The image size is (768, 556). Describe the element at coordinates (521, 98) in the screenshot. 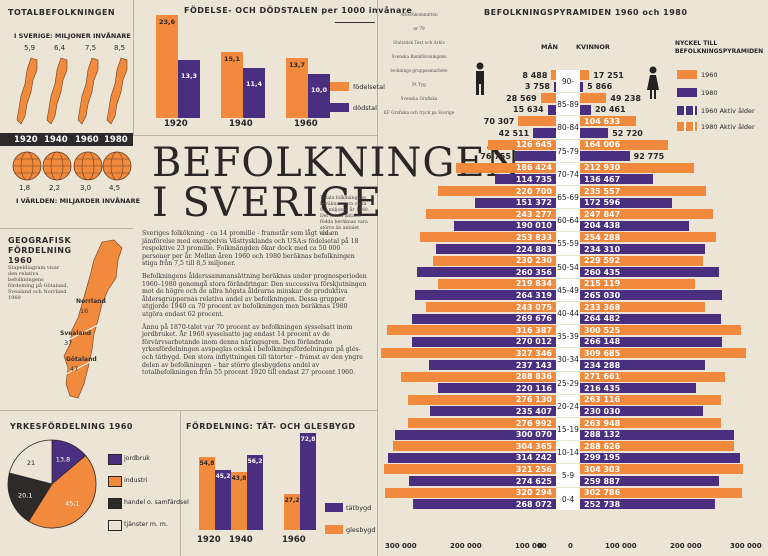

I see `pyramid-value-men: 28 569` at that location.